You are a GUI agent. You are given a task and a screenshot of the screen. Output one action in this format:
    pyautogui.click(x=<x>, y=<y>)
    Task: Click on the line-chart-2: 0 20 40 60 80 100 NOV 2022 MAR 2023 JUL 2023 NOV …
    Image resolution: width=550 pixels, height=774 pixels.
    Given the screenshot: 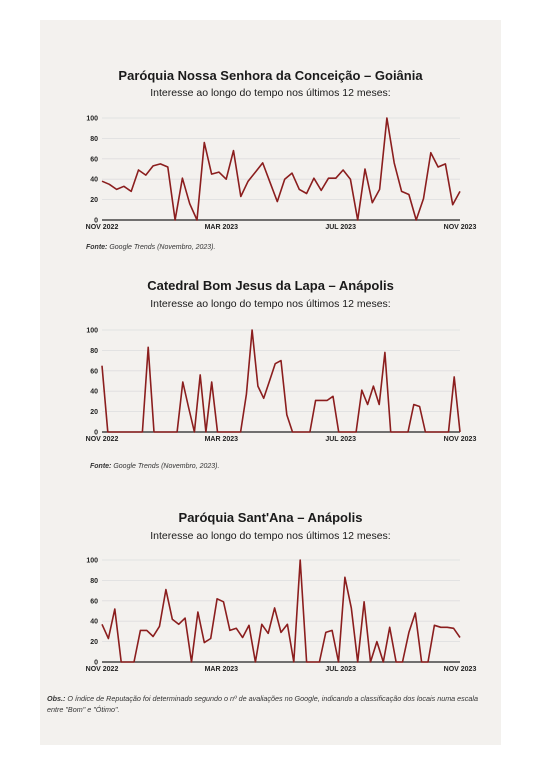 What is the action you would take?
    pyautogui.click(x=281, y=386)
    